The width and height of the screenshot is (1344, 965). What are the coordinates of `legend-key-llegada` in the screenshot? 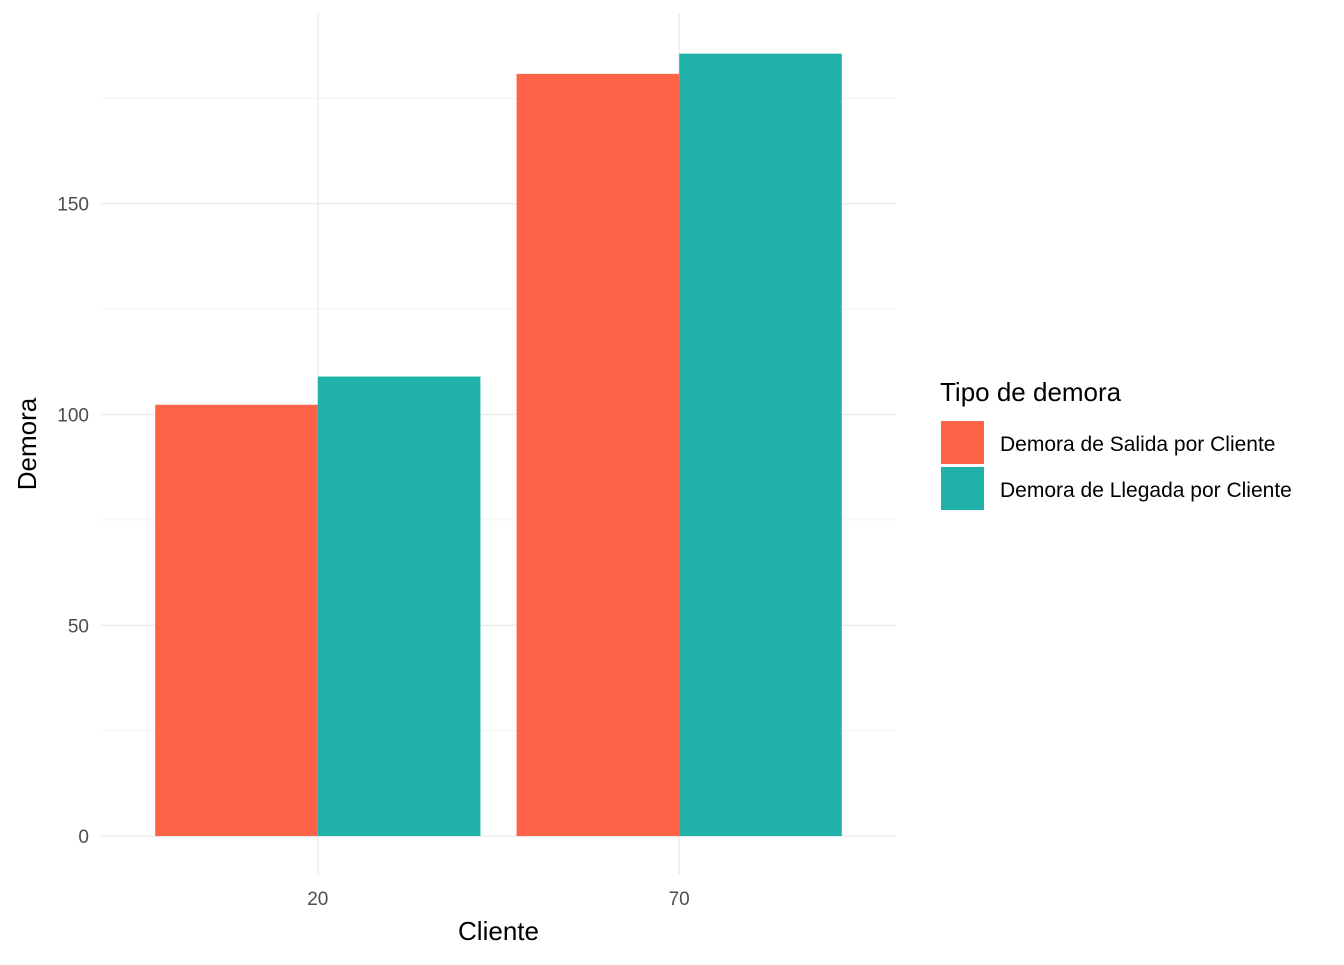 It's located at (962, 488).